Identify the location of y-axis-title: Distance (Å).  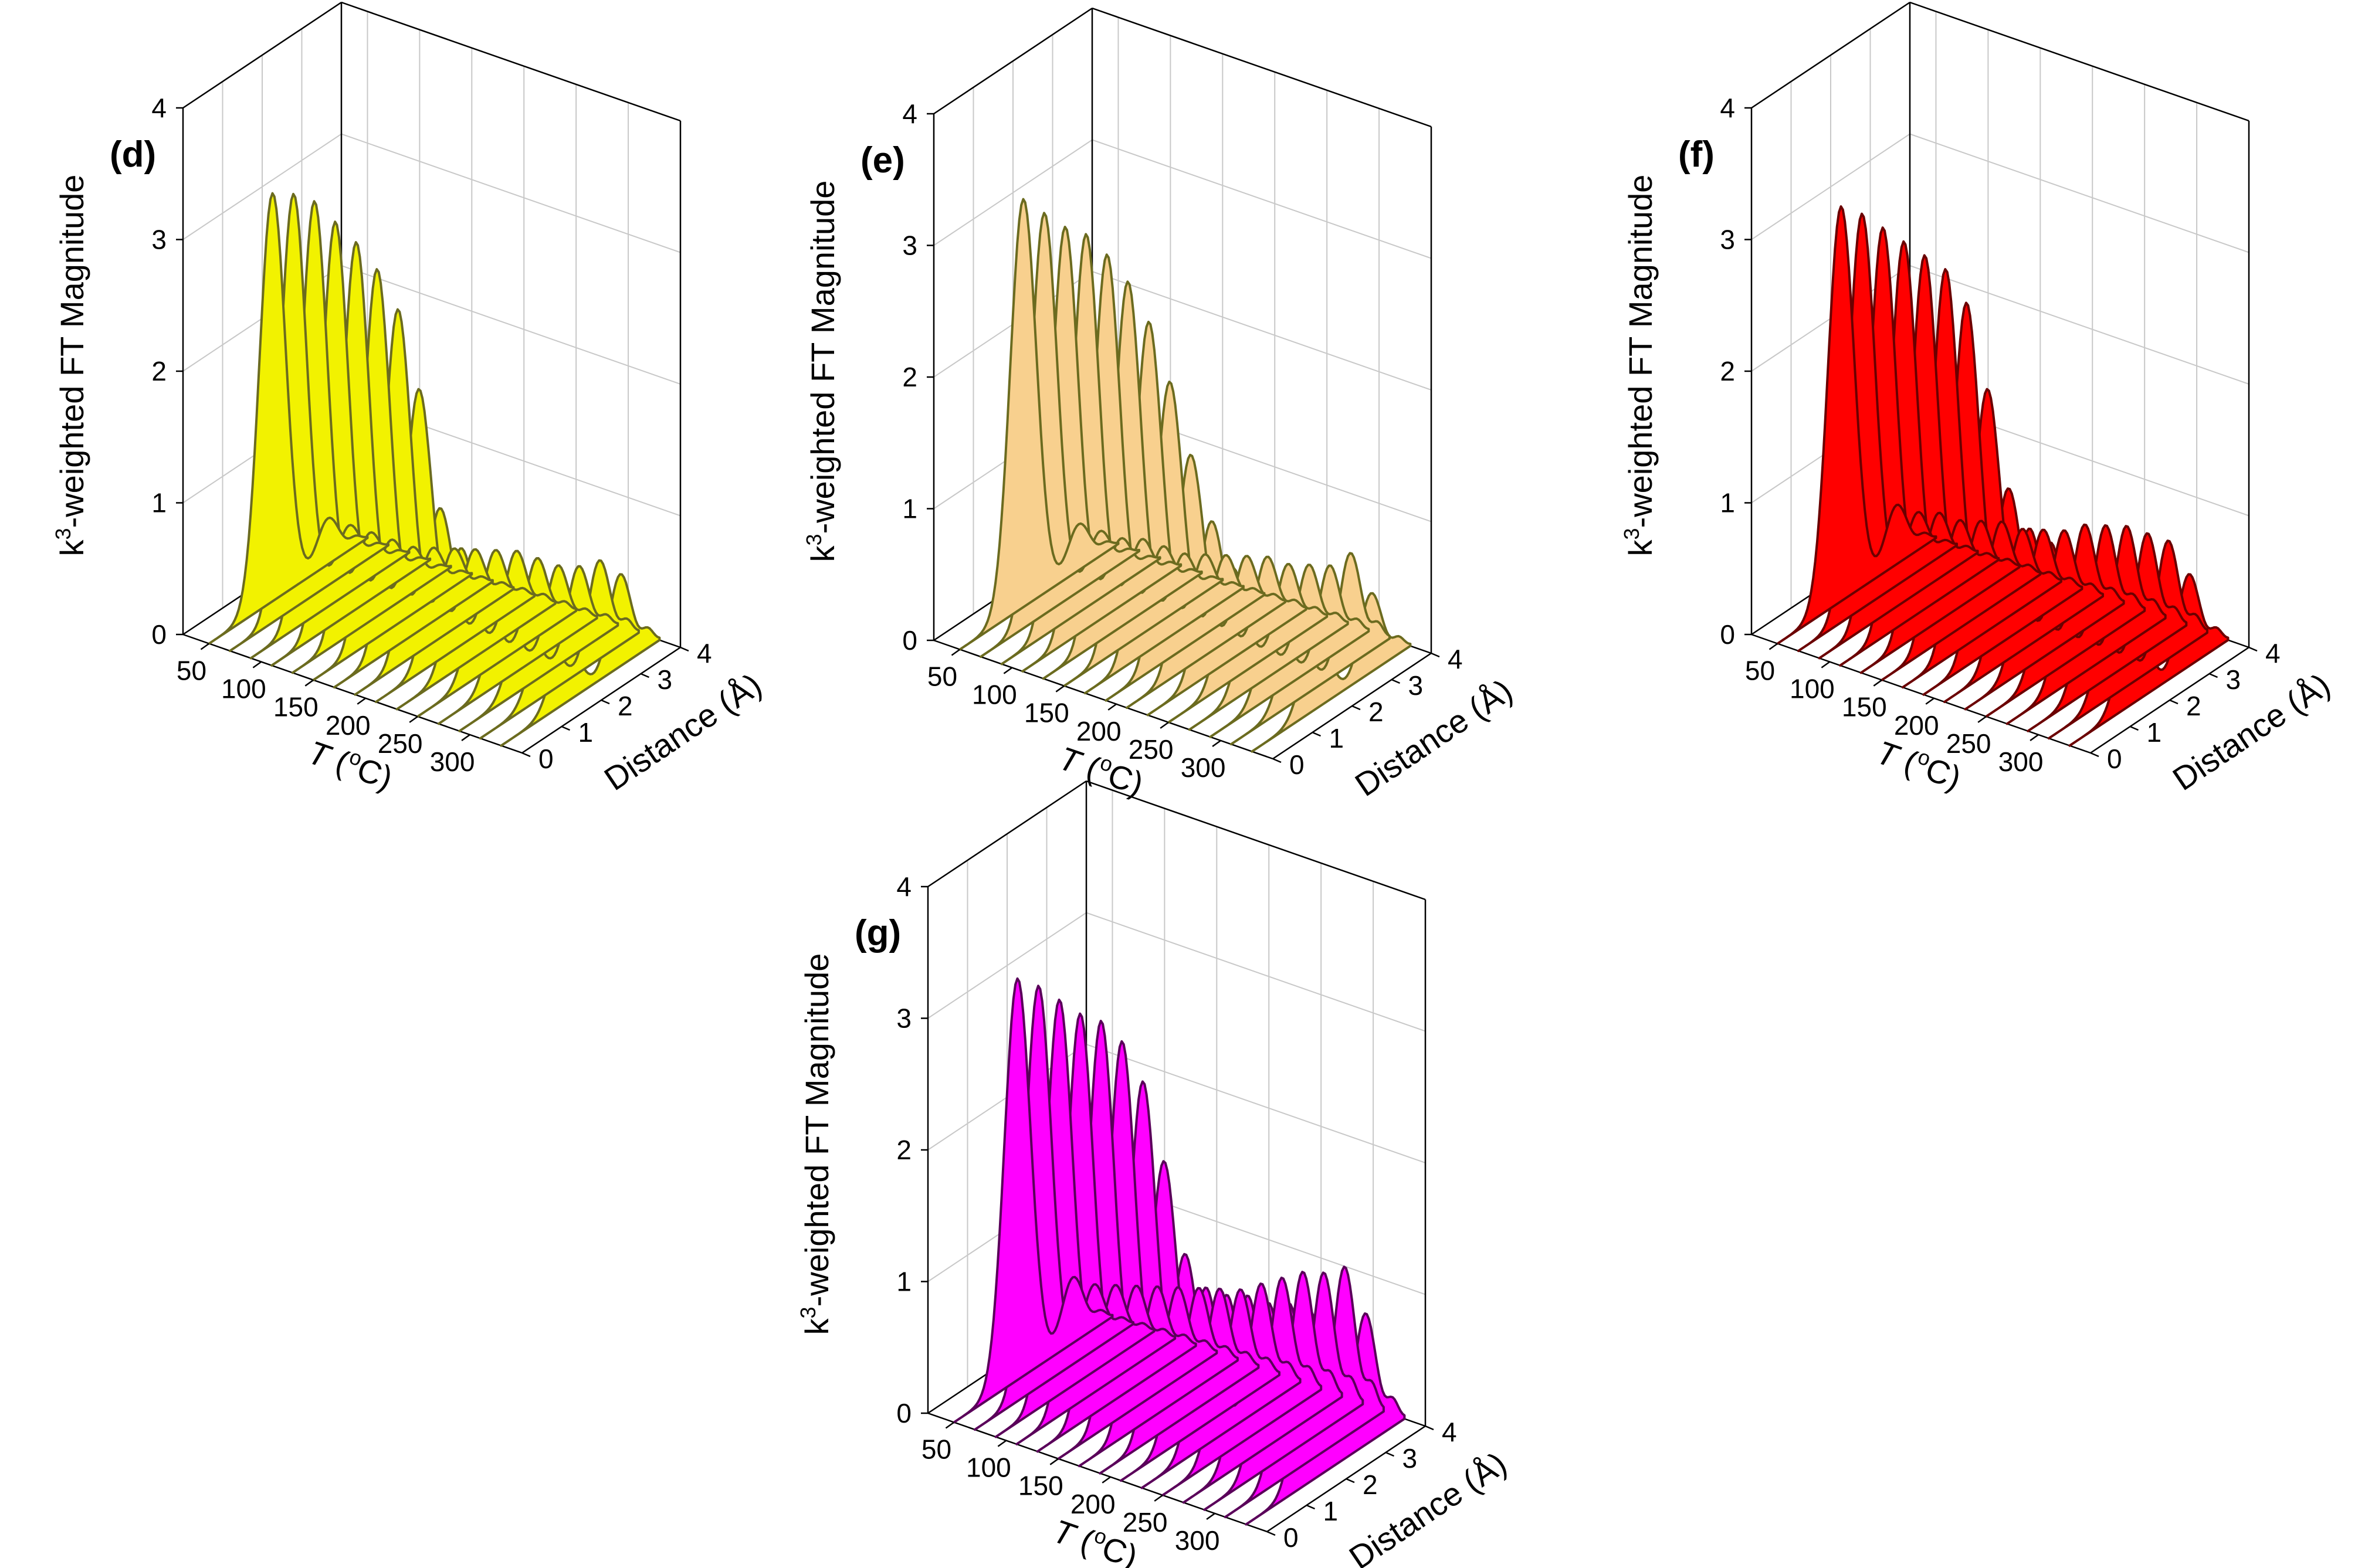
(1428, 1506).